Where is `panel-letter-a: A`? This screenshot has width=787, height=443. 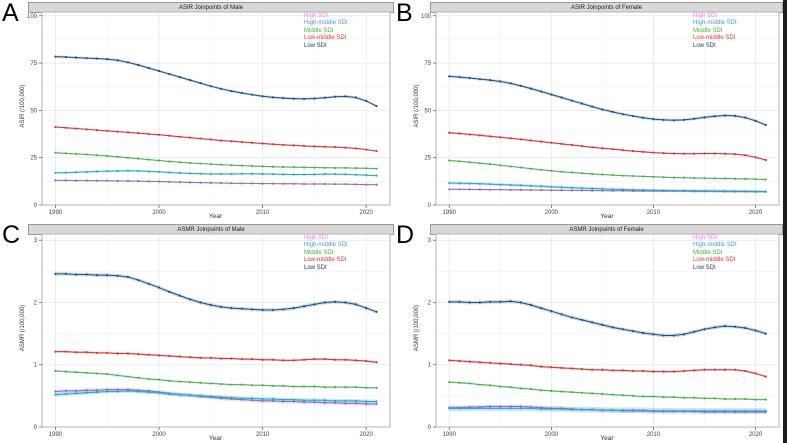 panel-letter-a: A is located at coordinates (10, 13).